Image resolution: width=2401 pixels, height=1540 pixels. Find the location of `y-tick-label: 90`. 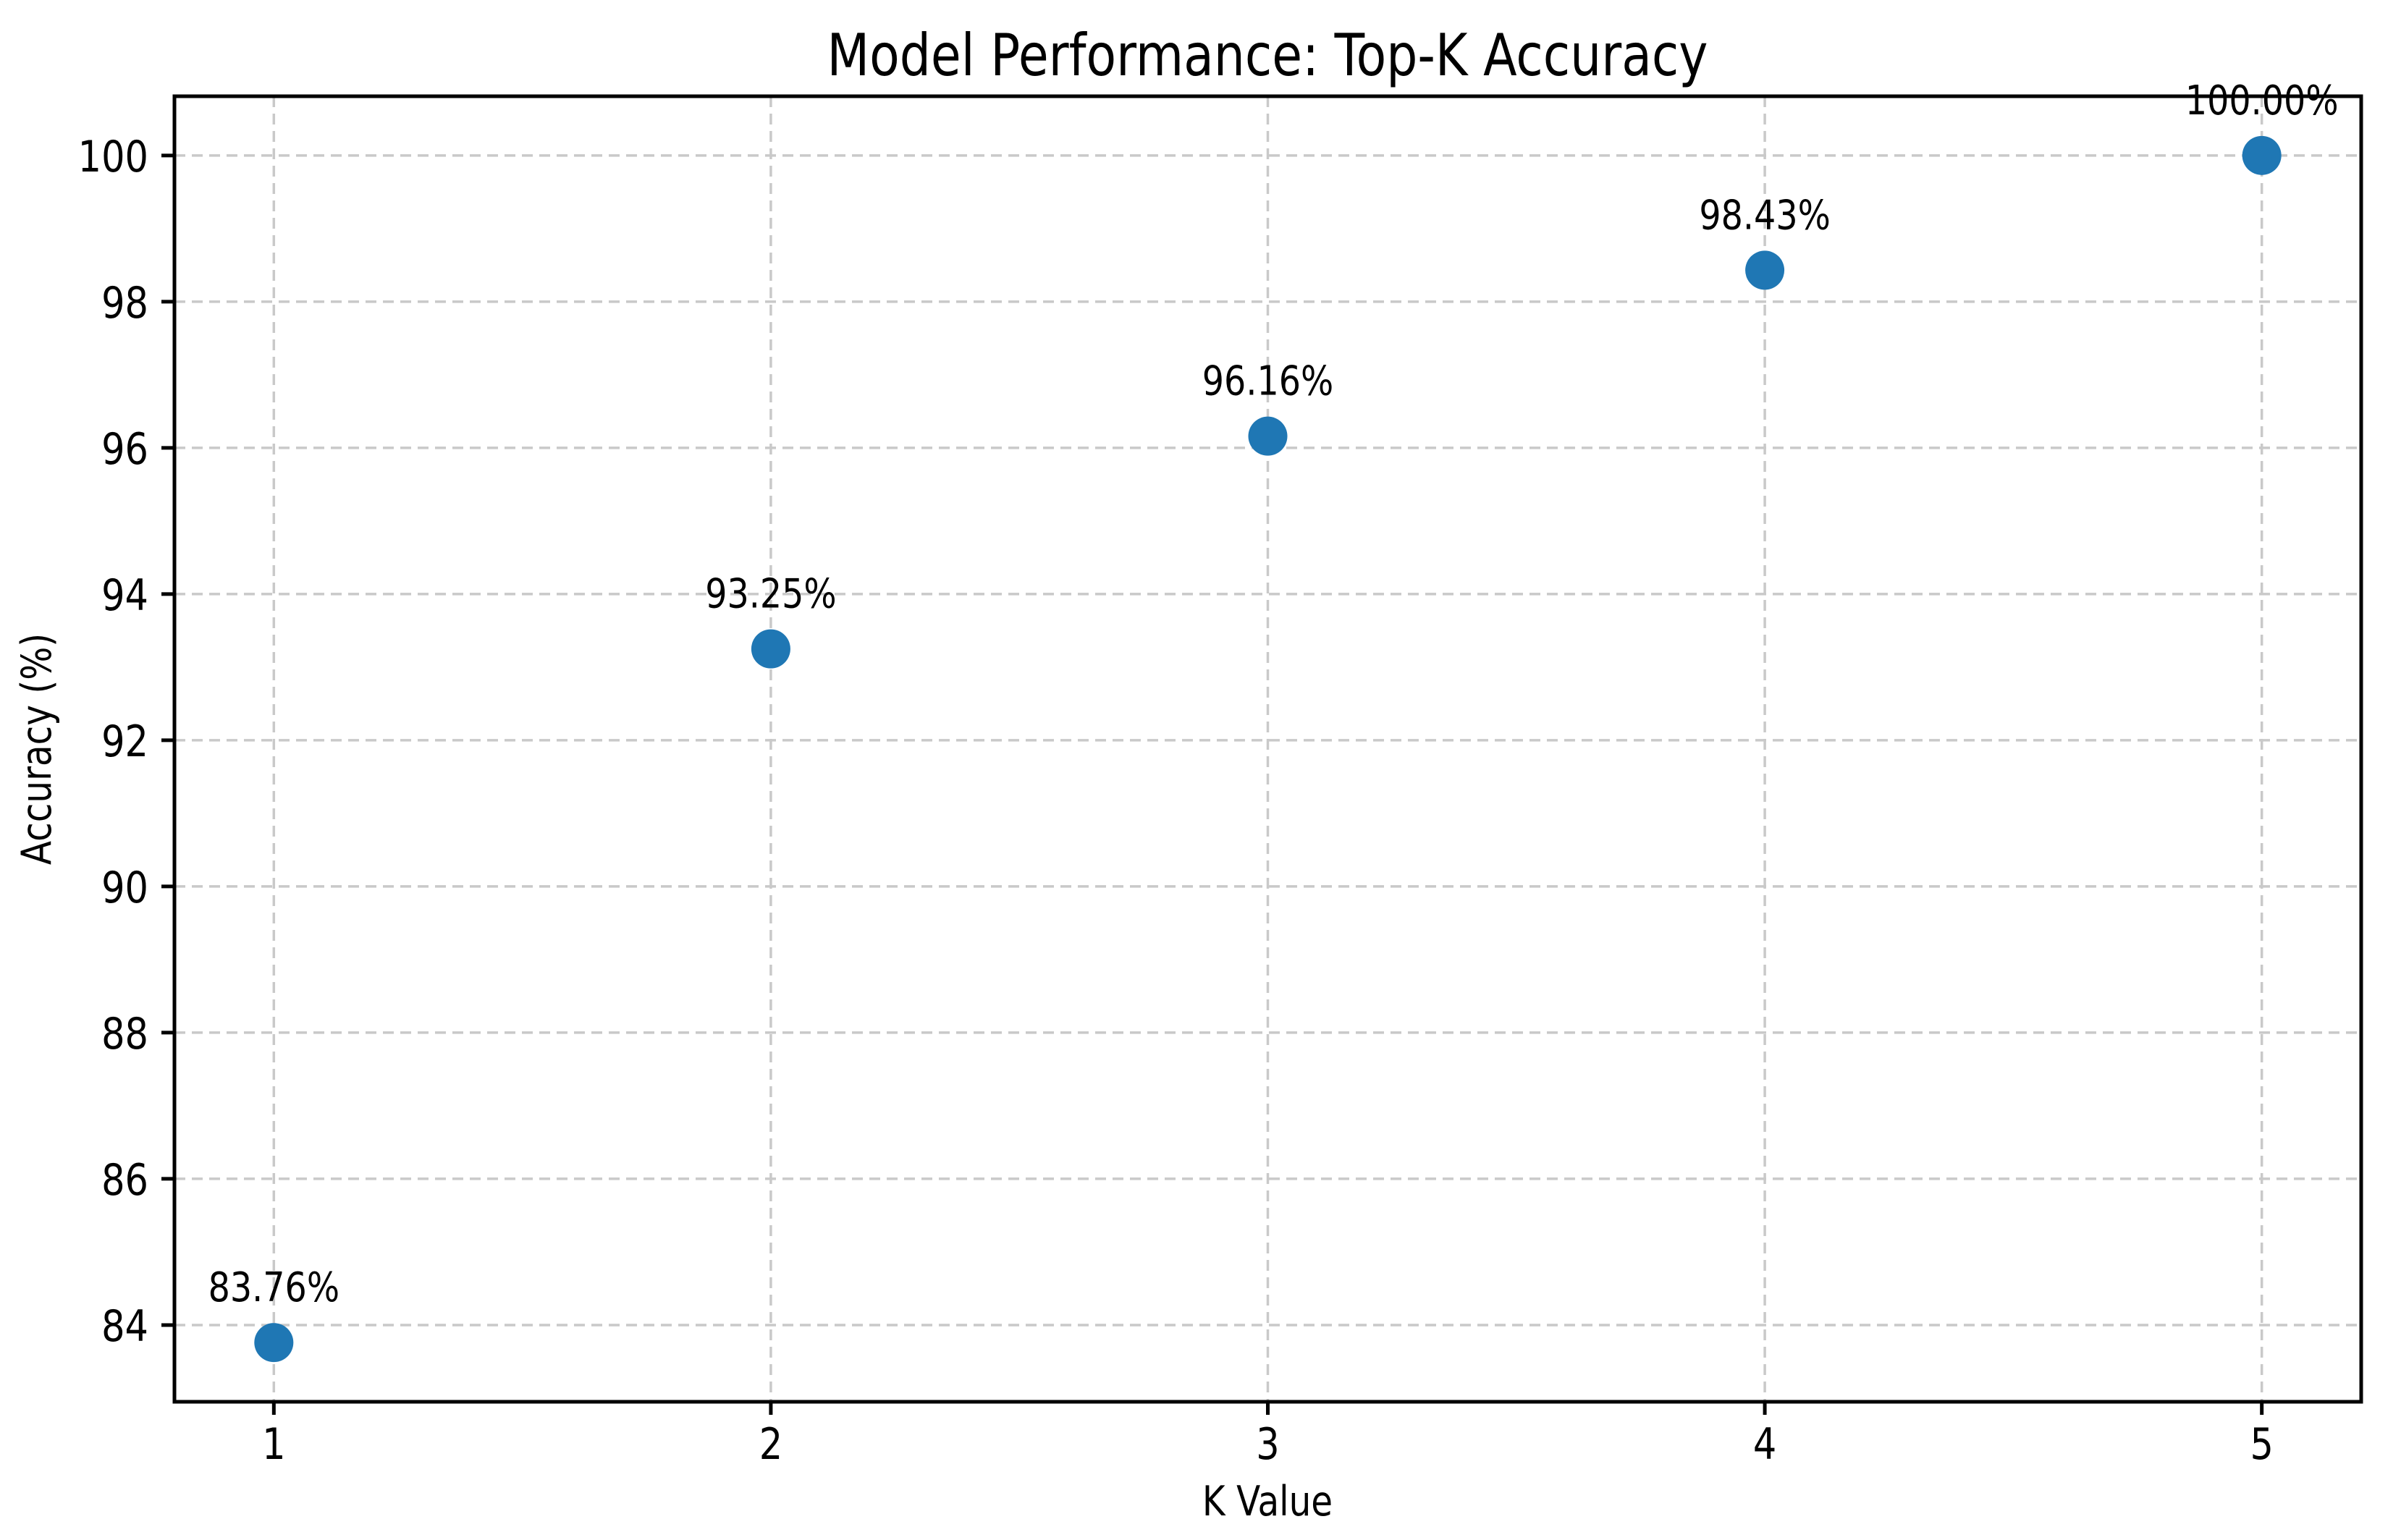

y-tick-label: 90 is located at coordinates (124, 888).